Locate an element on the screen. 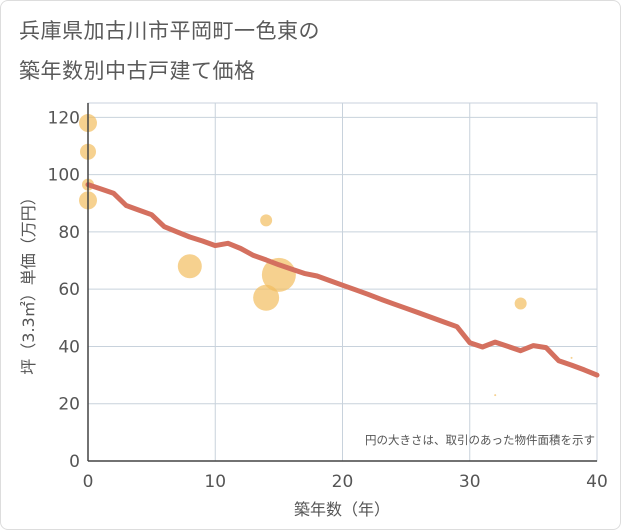 The image size is (621, 531). y-tick-label-120: 120 is located at coordinates (64, 118).